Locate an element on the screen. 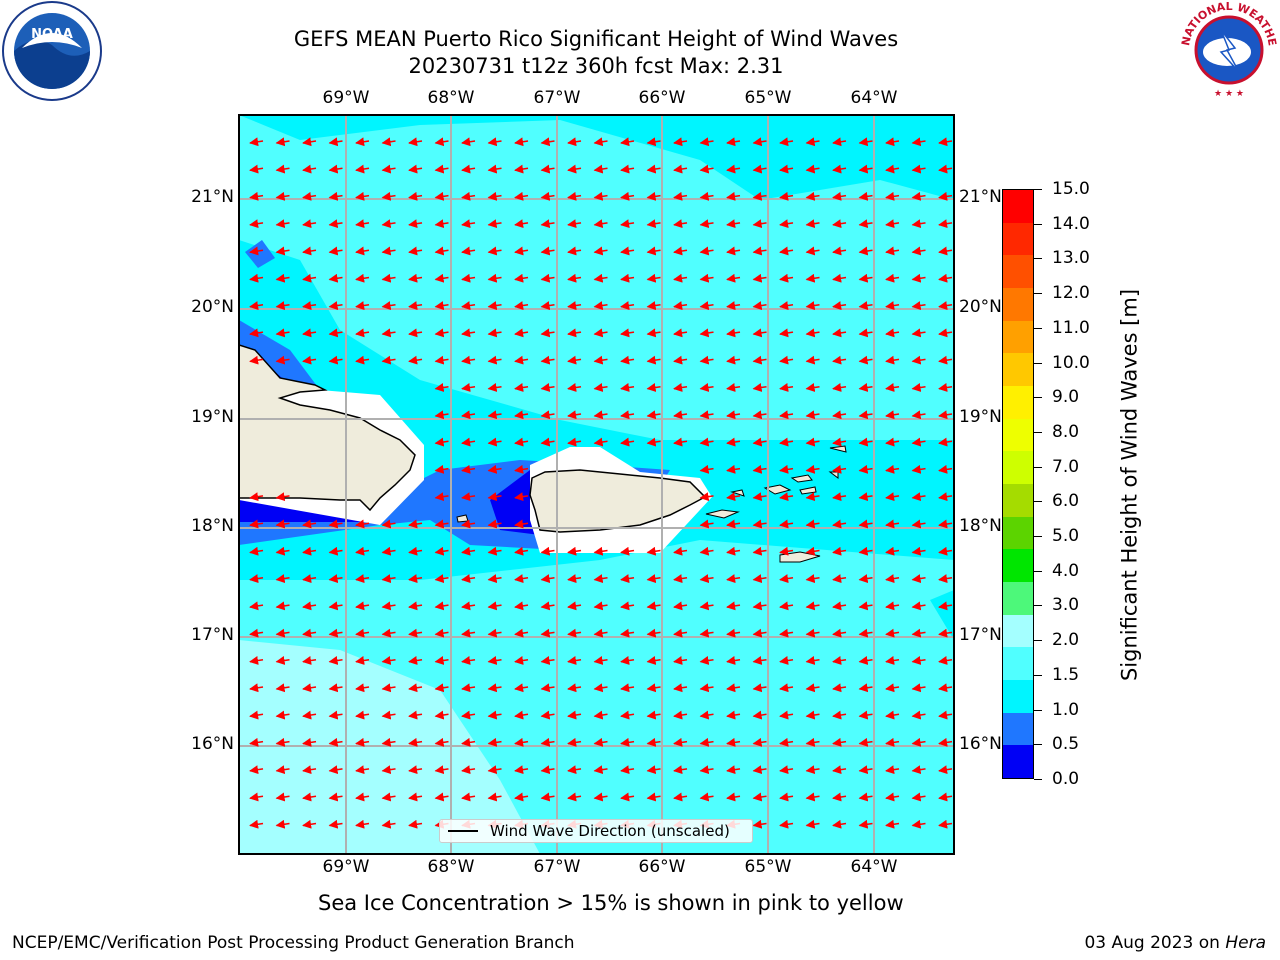  lat-label-left: 19°N is located at coordinates (212, 417).